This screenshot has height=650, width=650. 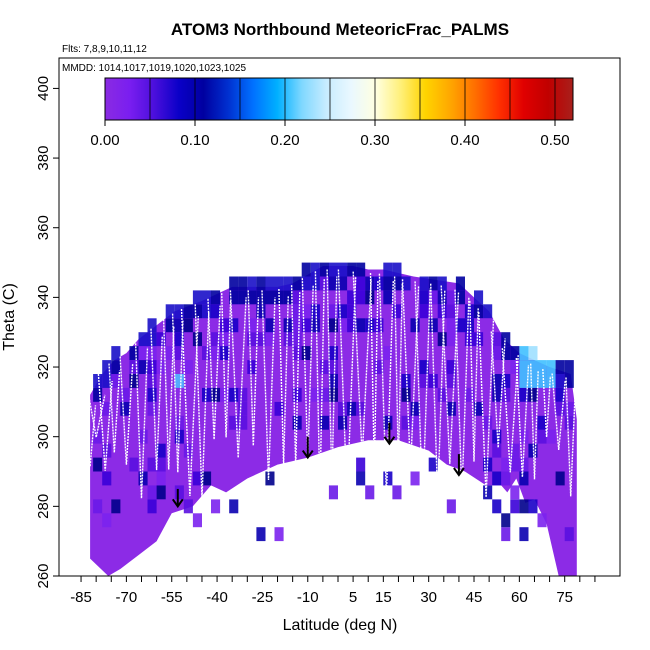 What do you see at coordinates (172, 597) in the screenshot?
I see `x-tick-label: -55` at bounding box center [172, 597].